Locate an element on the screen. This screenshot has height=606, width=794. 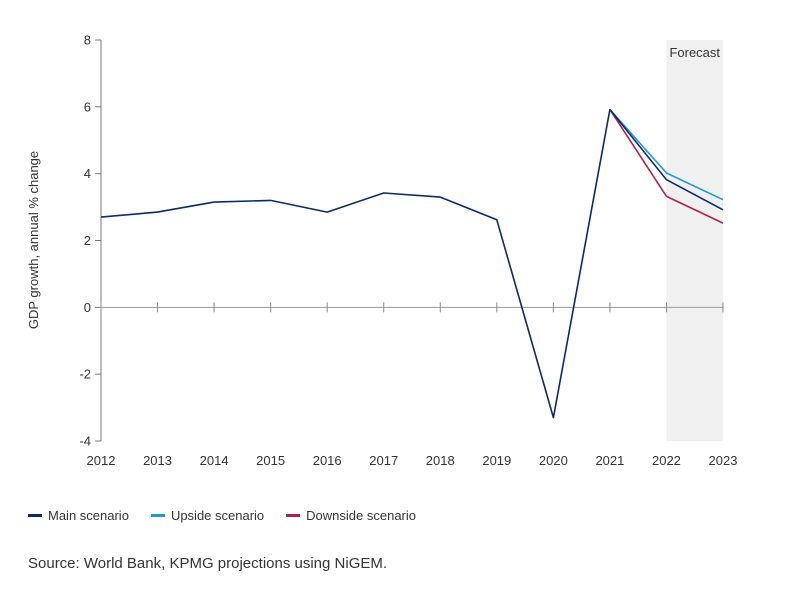
series-line-upside-scenario is located at coordinates (666, 154).